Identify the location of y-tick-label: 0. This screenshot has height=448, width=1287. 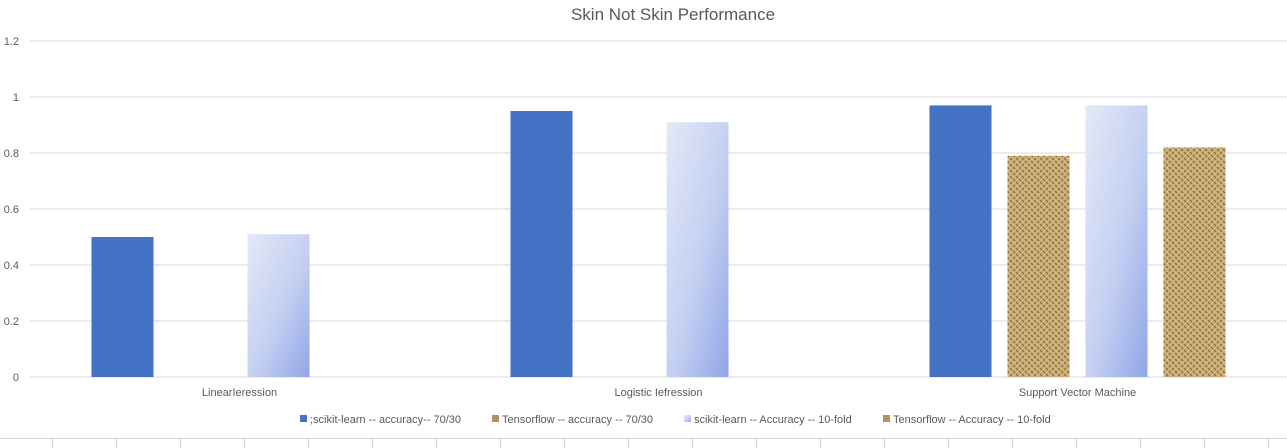
(16, 378).